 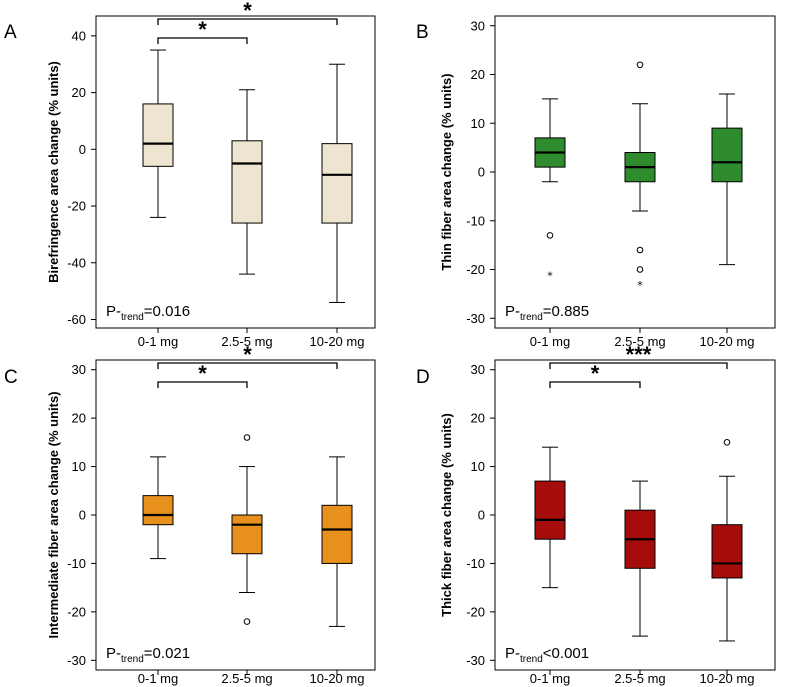 What do you see at coordinates (53, 514) in the screenshot?
I see `y-axis-title: Intermediate fiber area change (% units)` at bounding box center [53, 514].